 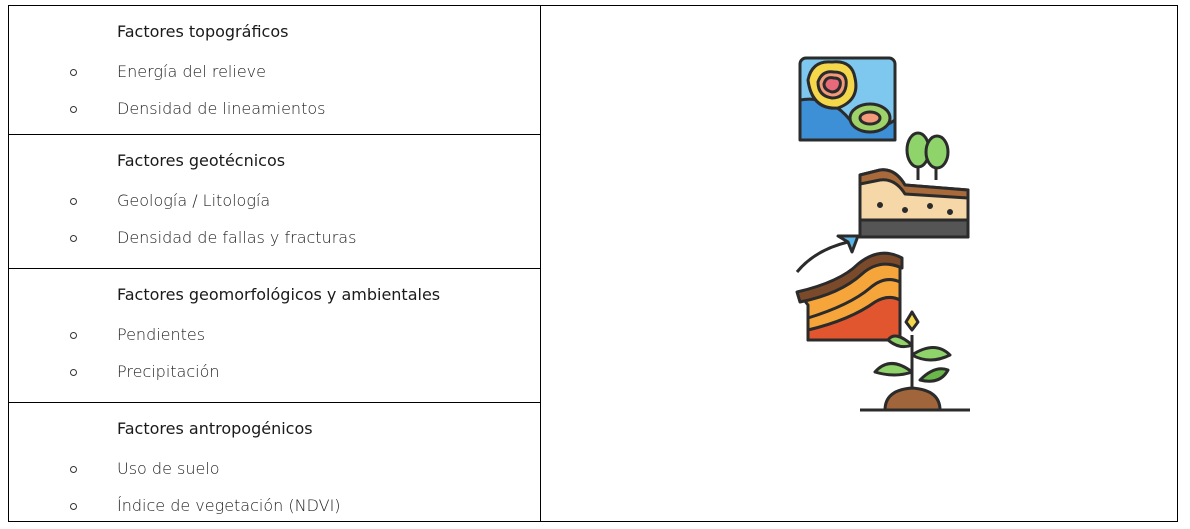 What do you see at coordinates (191, 71) in the screenshot?
I see `list-item: Energía del relieve` at bounding box center [191, 71].